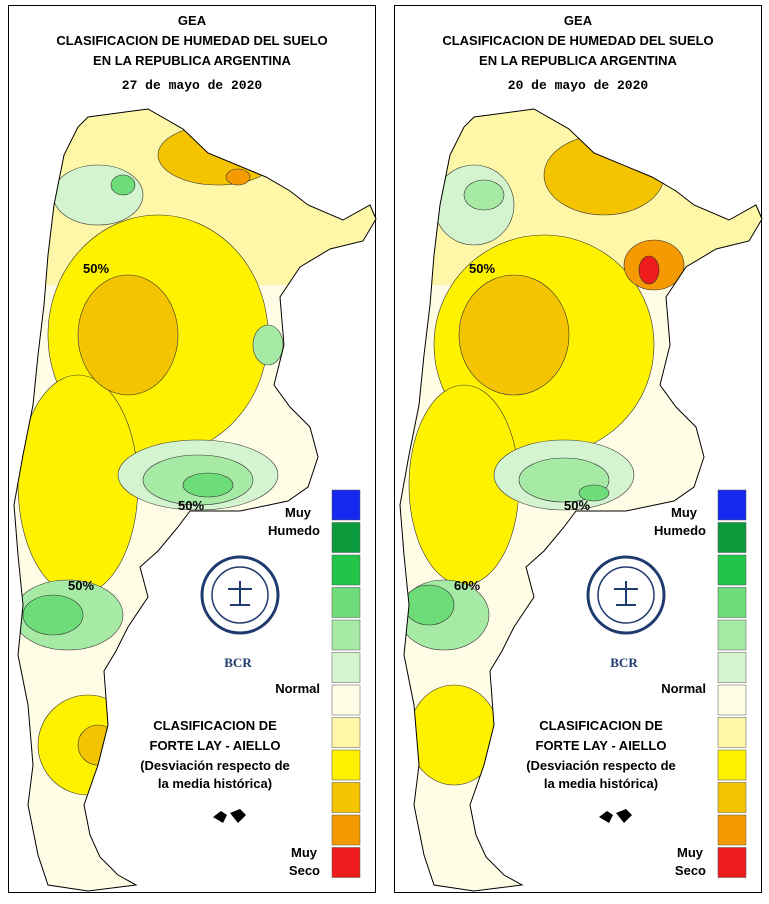  I want to click on contour-label: 60%, so click(467, 585).